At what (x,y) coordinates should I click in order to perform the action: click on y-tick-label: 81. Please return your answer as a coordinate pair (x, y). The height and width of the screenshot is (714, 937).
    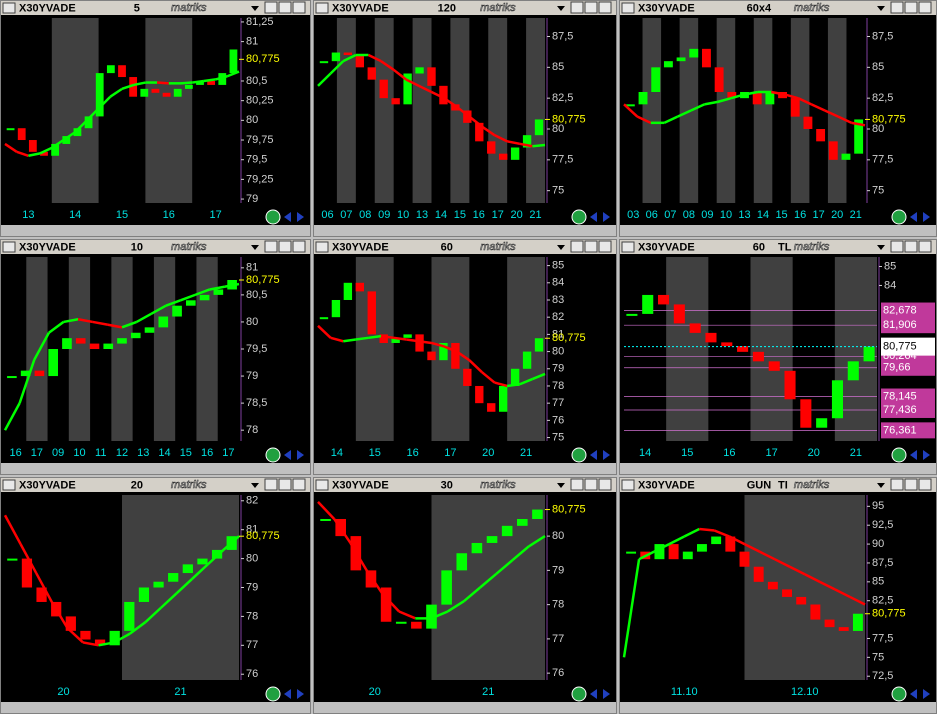
    Looking at the image, I should click on (252, 530).